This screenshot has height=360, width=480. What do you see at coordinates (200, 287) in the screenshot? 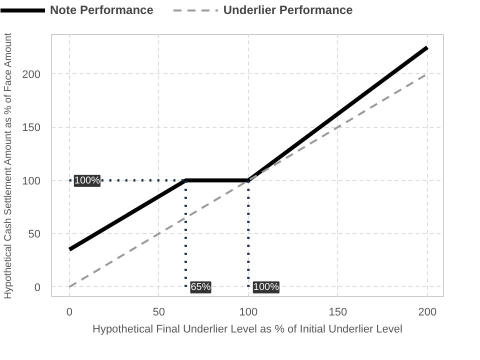
I see `annotation: 65%` at bounding box center [200, 287].